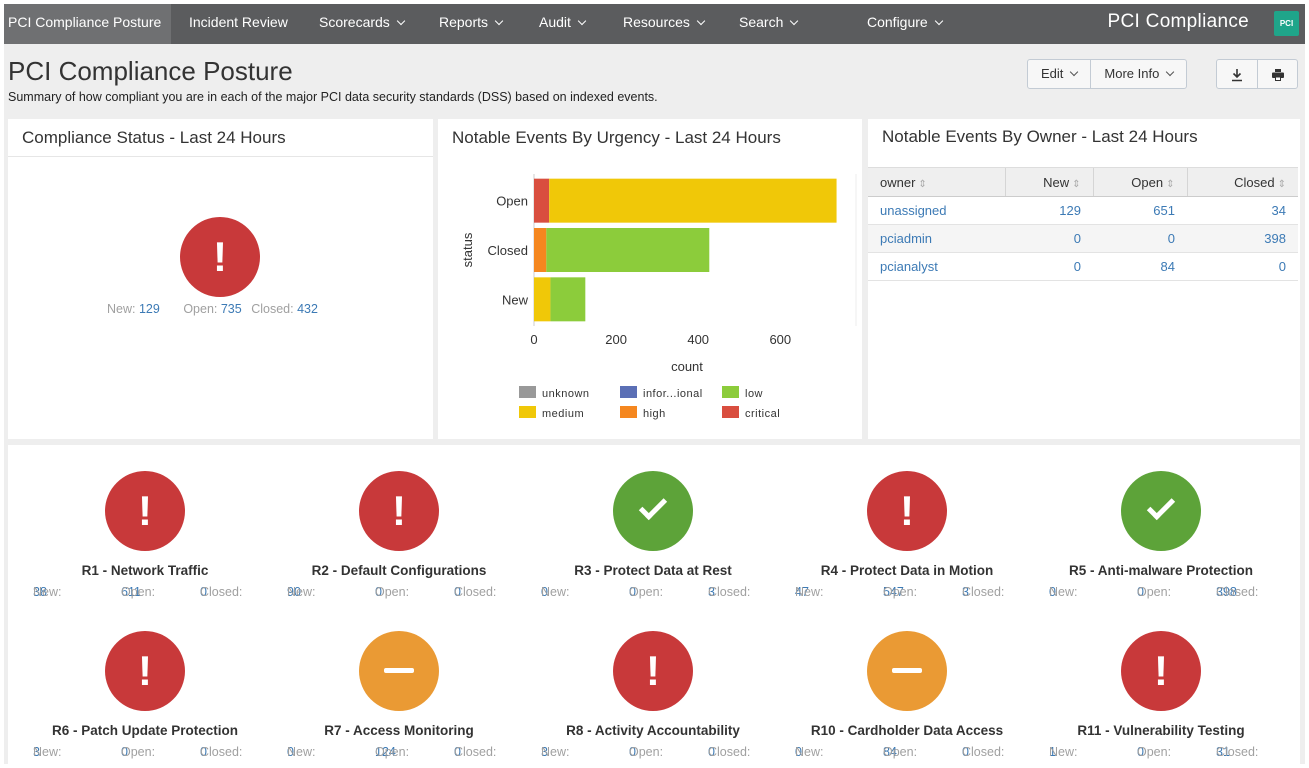  I want to click on legend-label: low, so click(754, 394).